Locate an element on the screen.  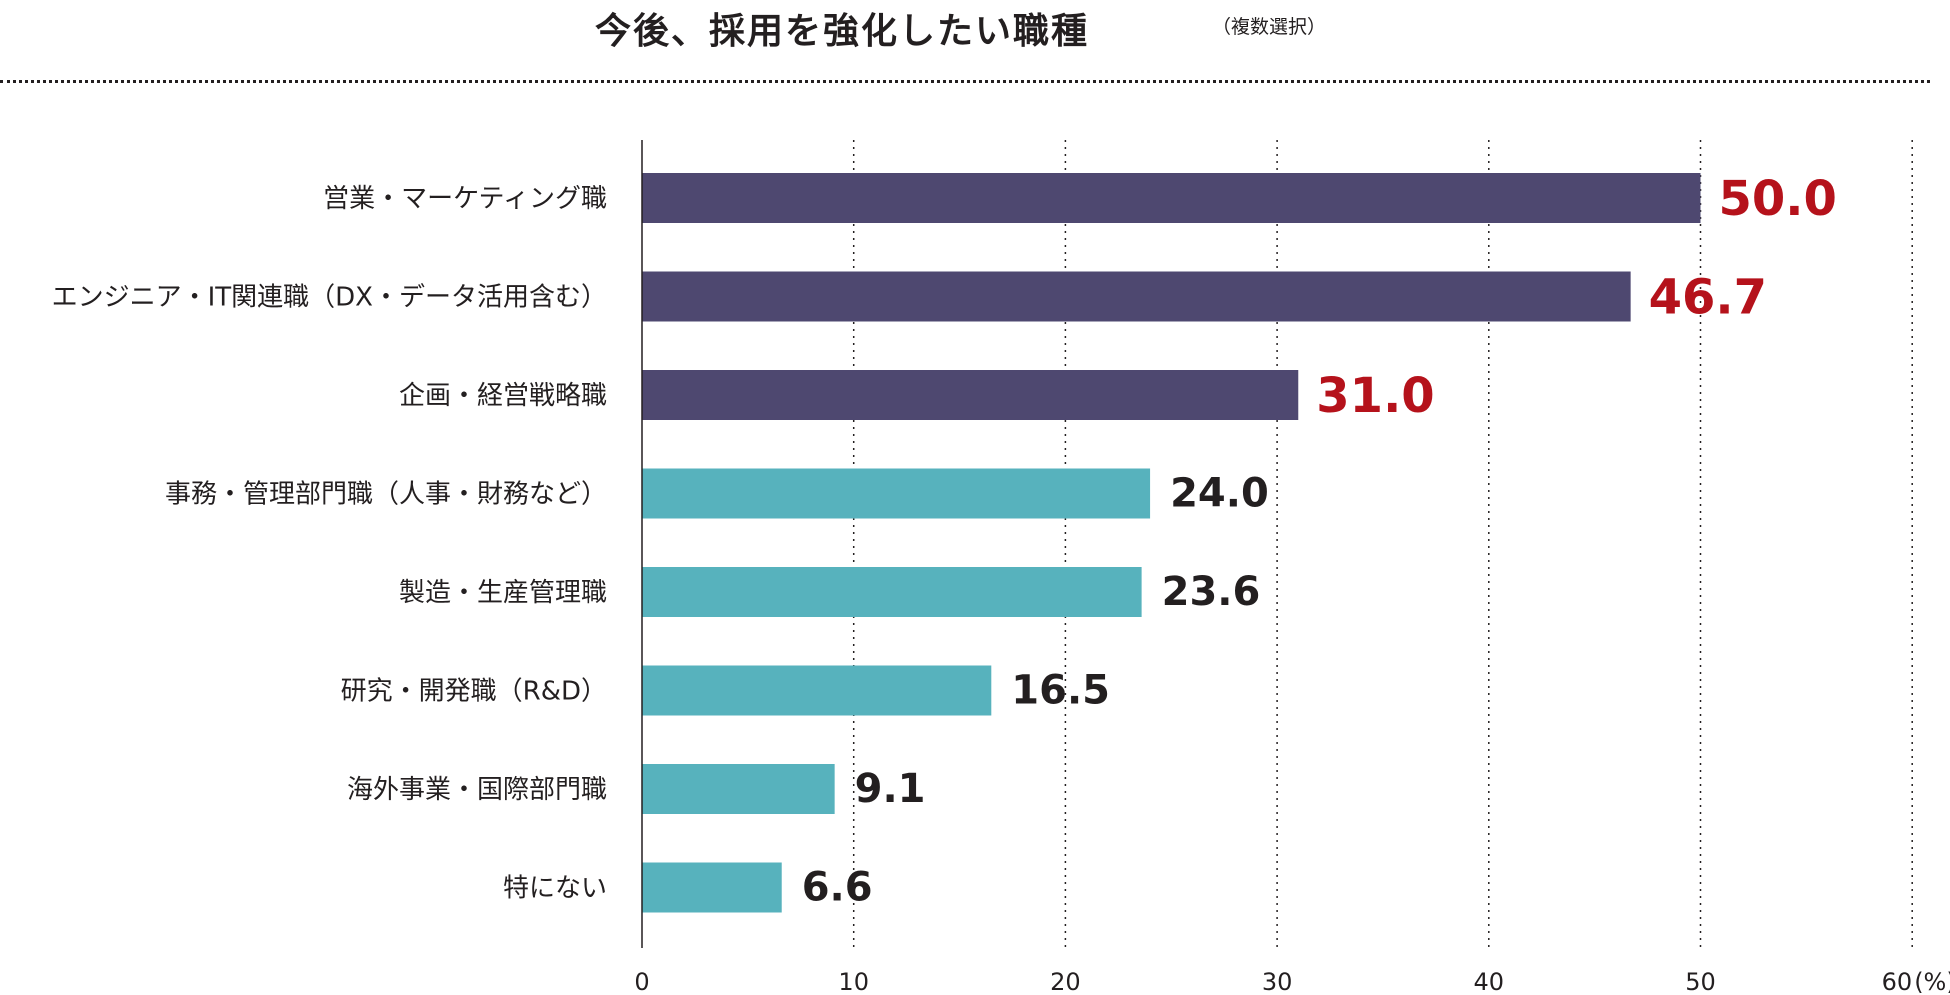
value-label-7: 9.1 is located at coordinates (890, 789).